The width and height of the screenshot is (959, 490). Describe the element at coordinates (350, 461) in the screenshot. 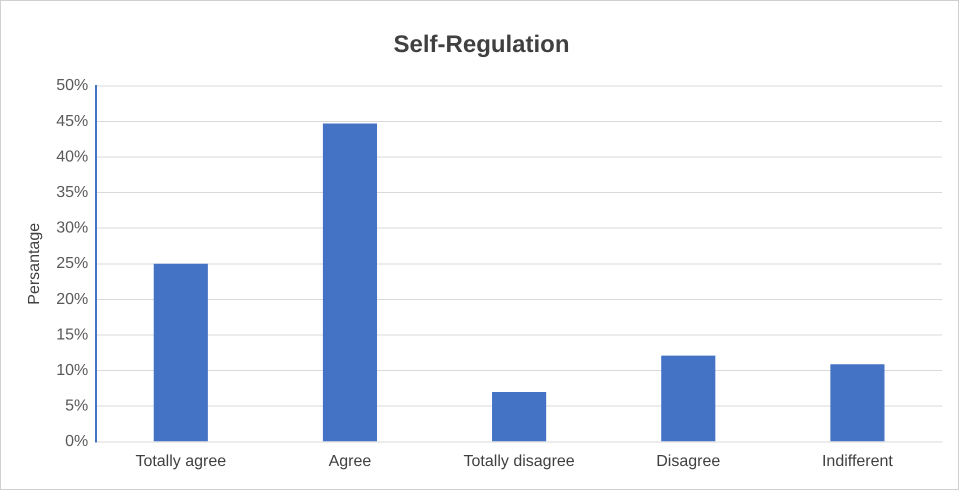

I see `x-tick-label: Agree` at that location.